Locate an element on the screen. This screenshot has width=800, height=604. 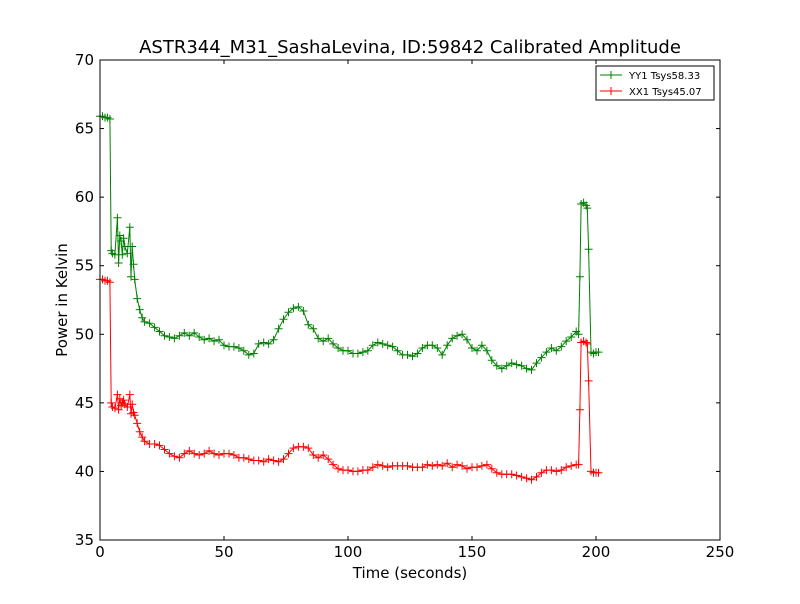
y-tick-label: 40 is located at coordinates (84, 471).